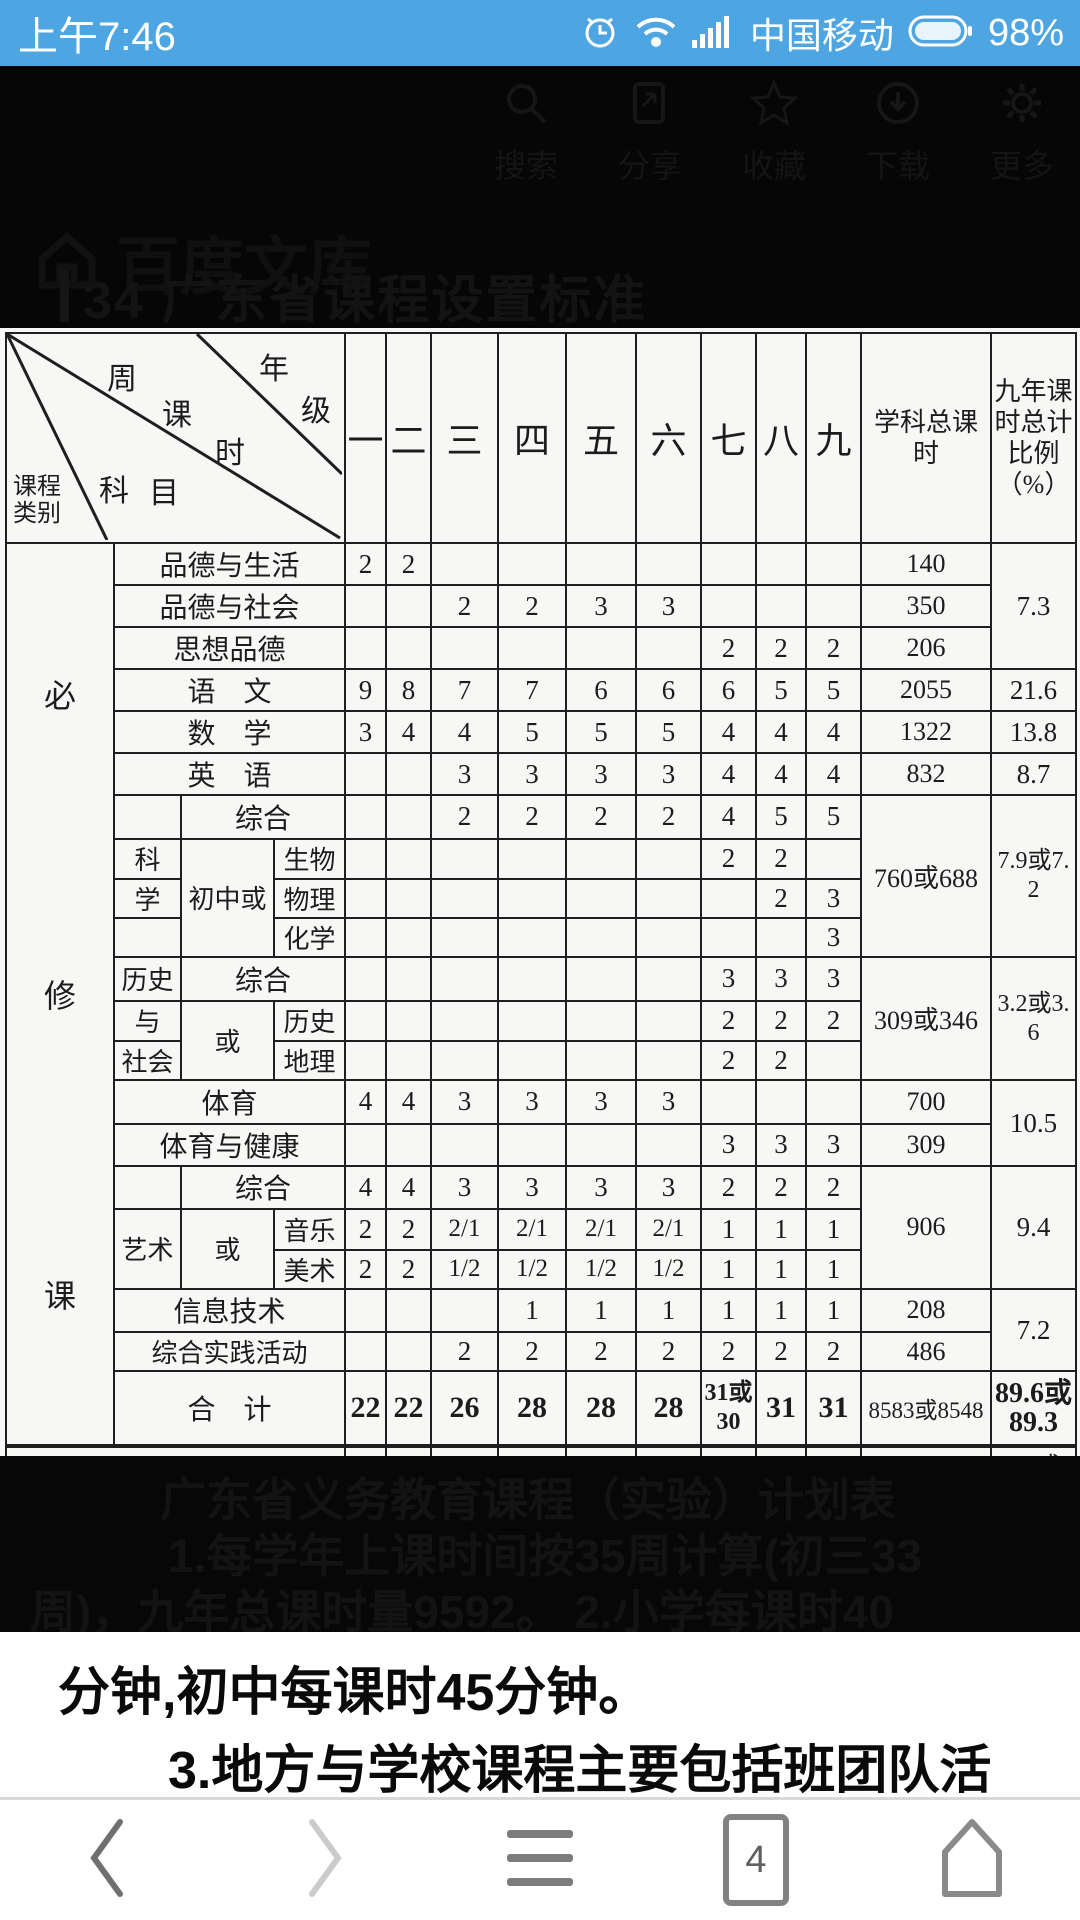  Describe the element at coordinates (897, 166) in the screenshot. I see `download-label: 下载` at that location.